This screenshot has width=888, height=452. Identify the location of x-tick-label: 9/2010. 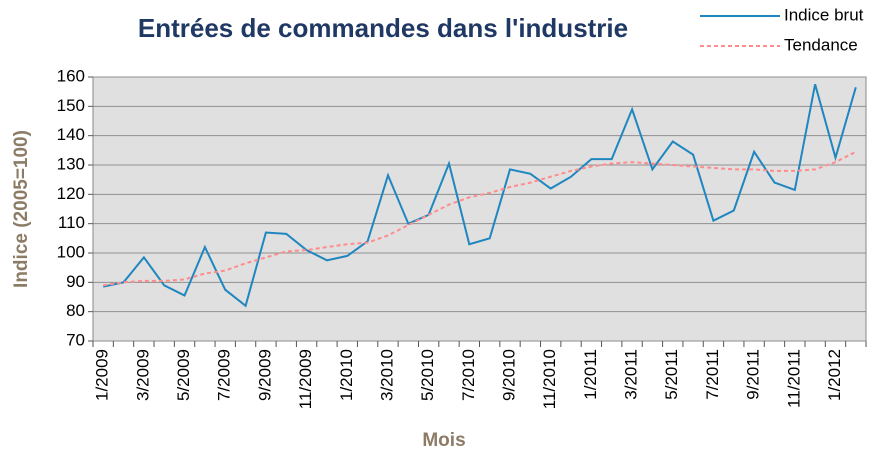
(508, 375).